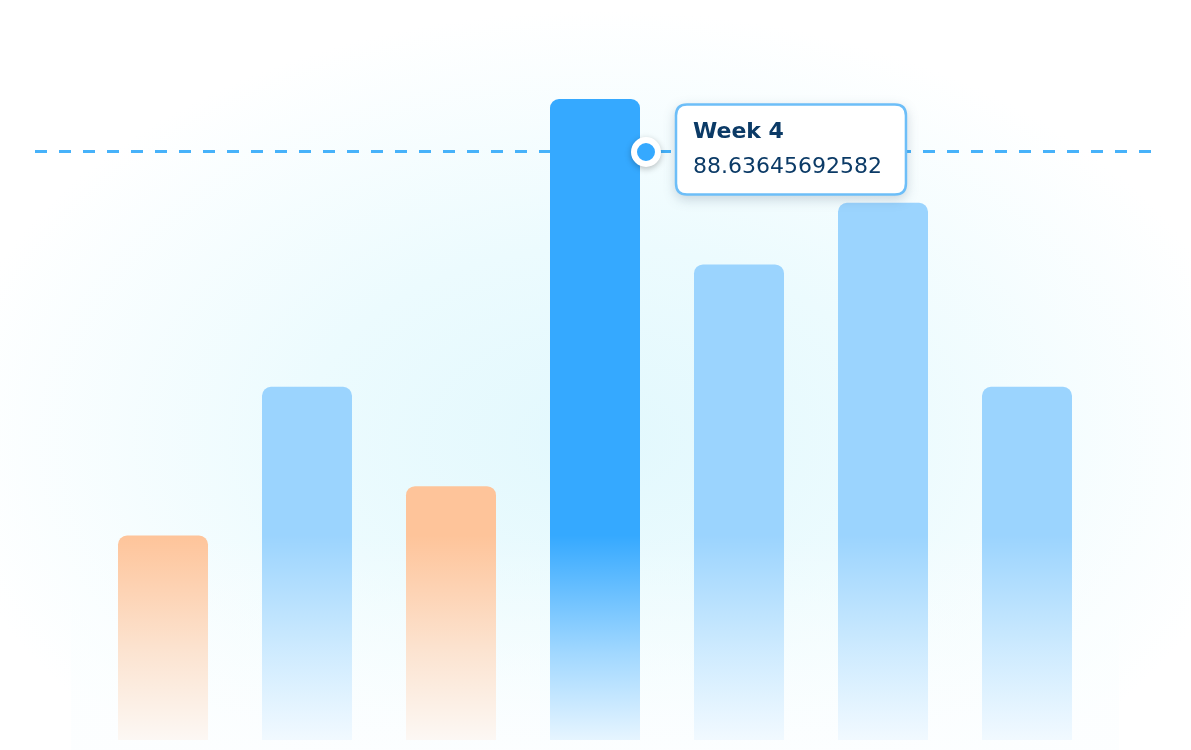  Describe the element at coordinates (738, 131) in the screenshot. I see `annotation: Week 4` at that location.